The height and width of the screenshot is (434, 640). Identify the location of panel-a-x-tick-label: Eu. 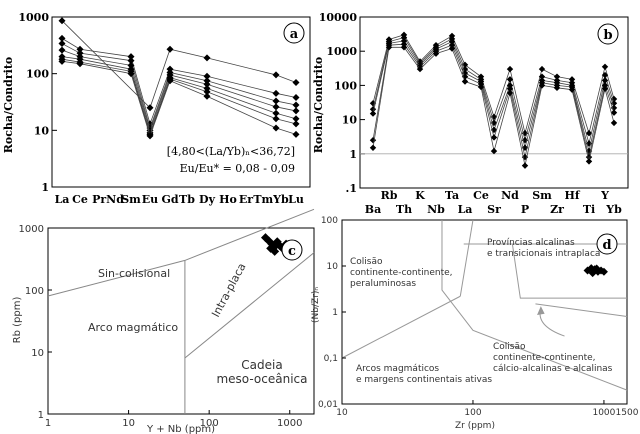
(150, 199).